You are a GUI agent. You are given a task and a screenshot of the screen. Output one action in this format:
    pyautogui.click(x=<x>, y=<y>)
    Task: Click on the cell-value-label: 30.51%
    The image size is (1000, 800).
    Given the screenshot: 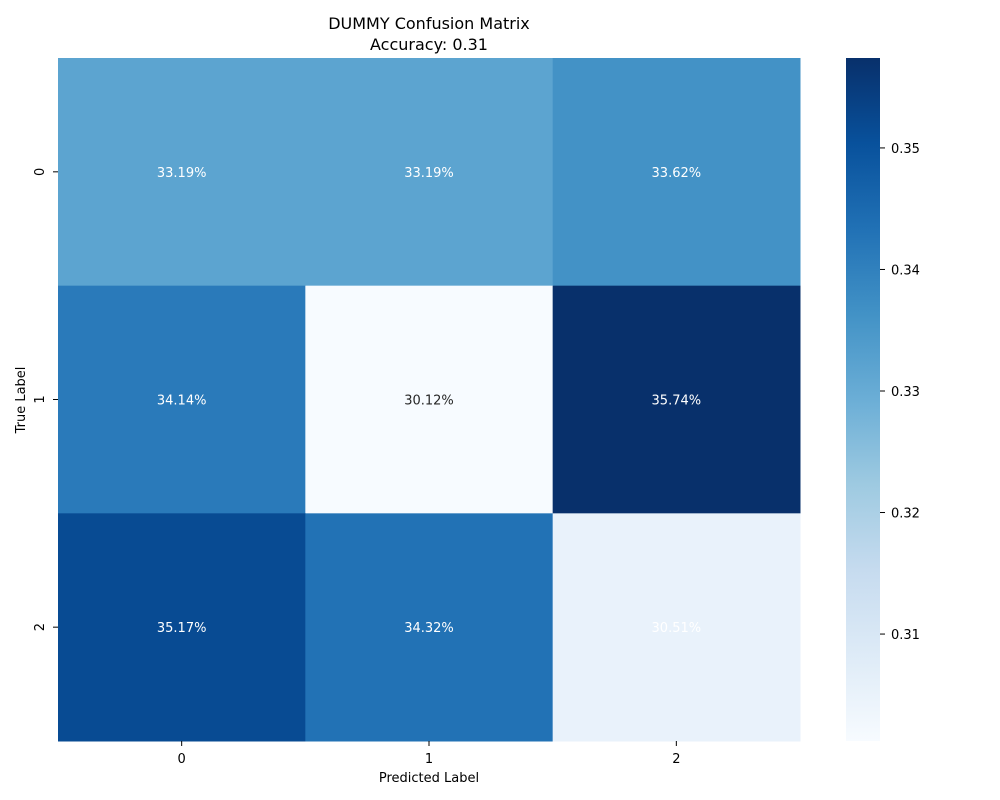 What is the action you would take?
    pyautogui.click(x=677, y=628)
    